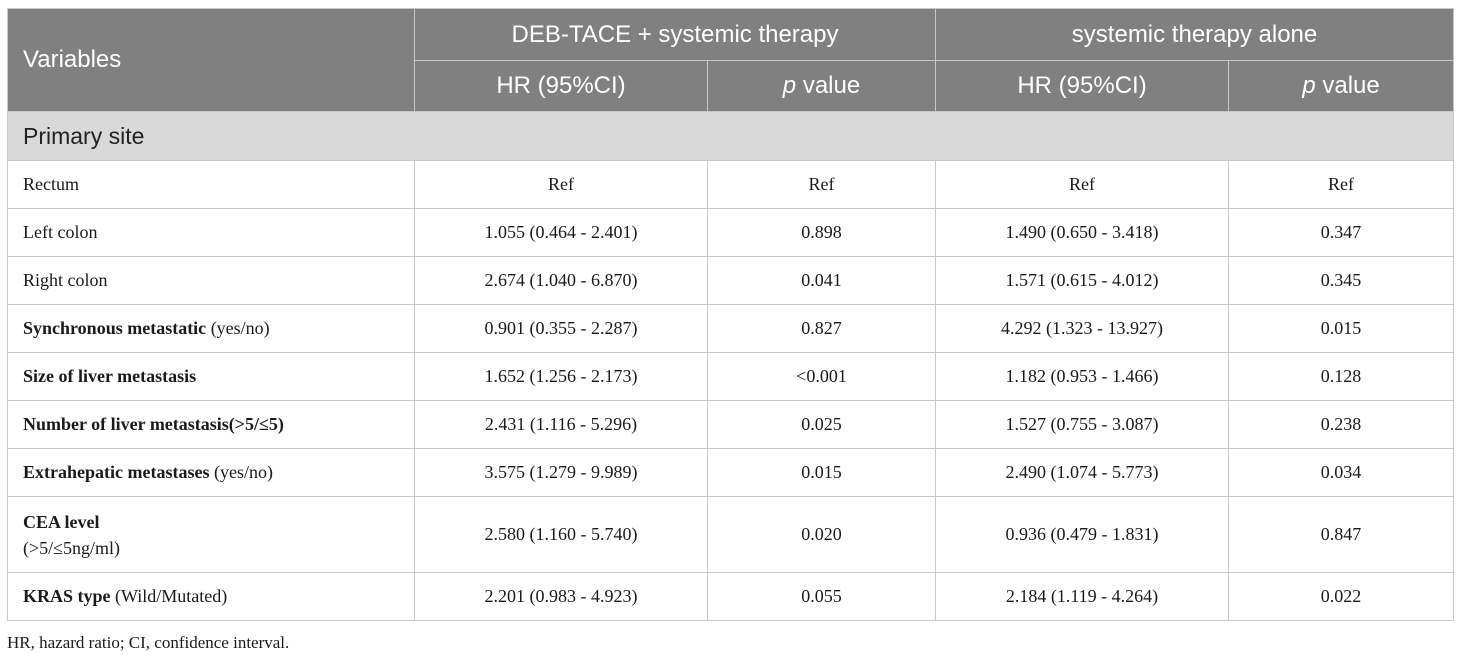 This screenshot has width=1460, height=659. Describe the element at coordinates (561, 472) in the screenshot. I see `cell-hr-group1: 3.575 (1.279 - 9.989)` at that location.